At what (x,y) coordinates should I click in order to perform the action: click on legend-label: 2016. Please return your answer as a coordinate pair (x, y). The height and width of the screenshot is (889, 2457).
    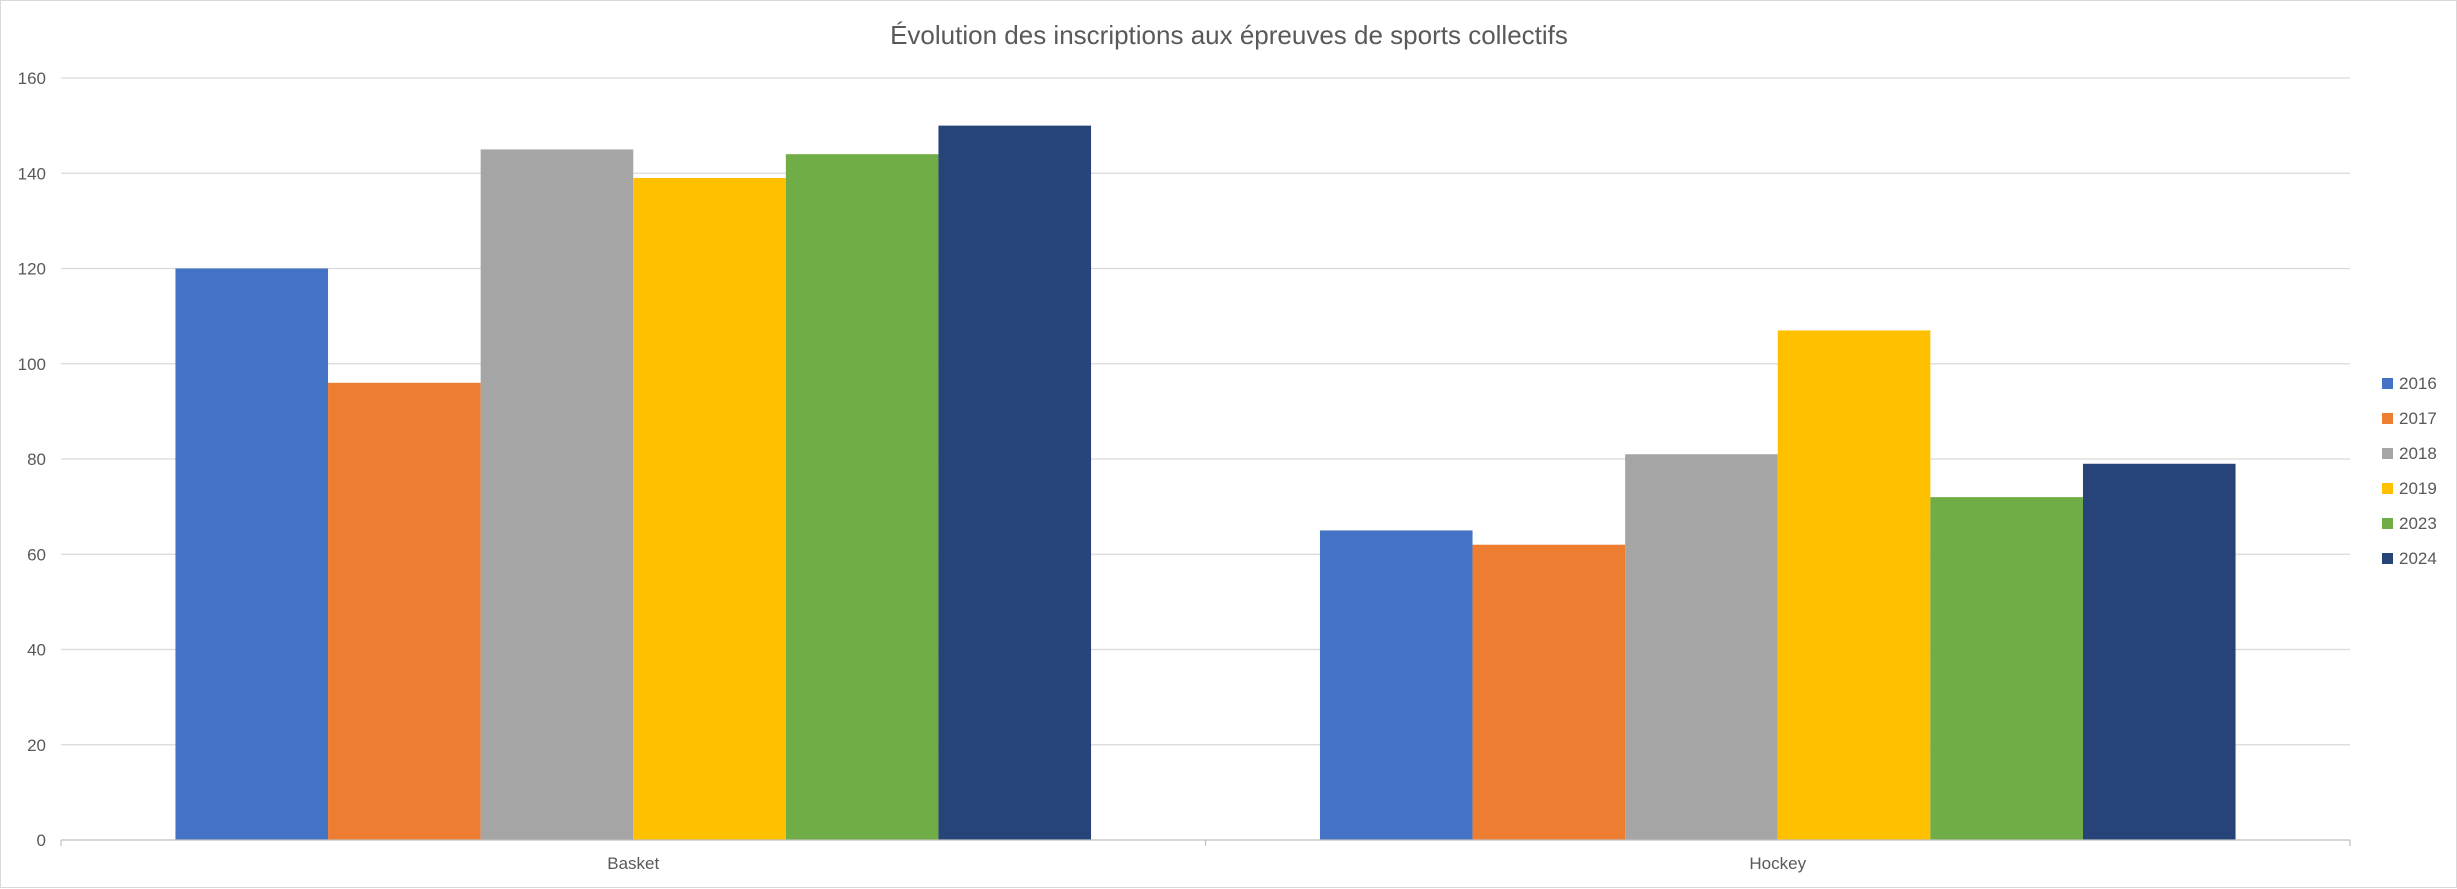
    Looking at the image, I should click on (2418, 383).